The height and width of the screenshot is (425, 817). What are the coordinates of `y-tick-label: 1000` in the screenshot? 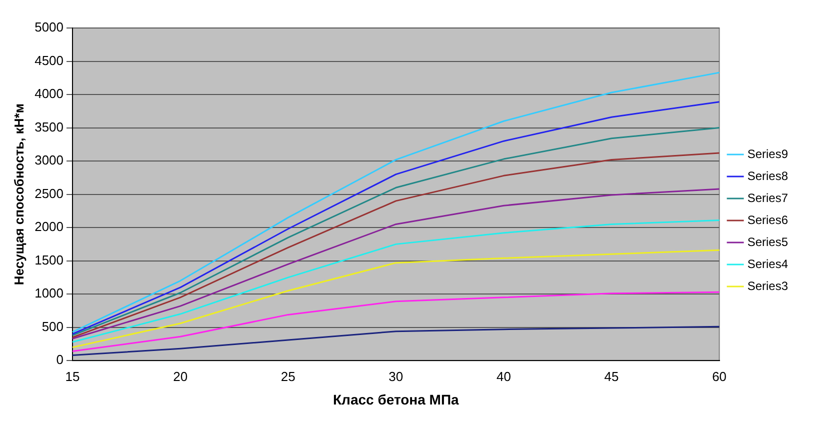 It's located at (49, 293).